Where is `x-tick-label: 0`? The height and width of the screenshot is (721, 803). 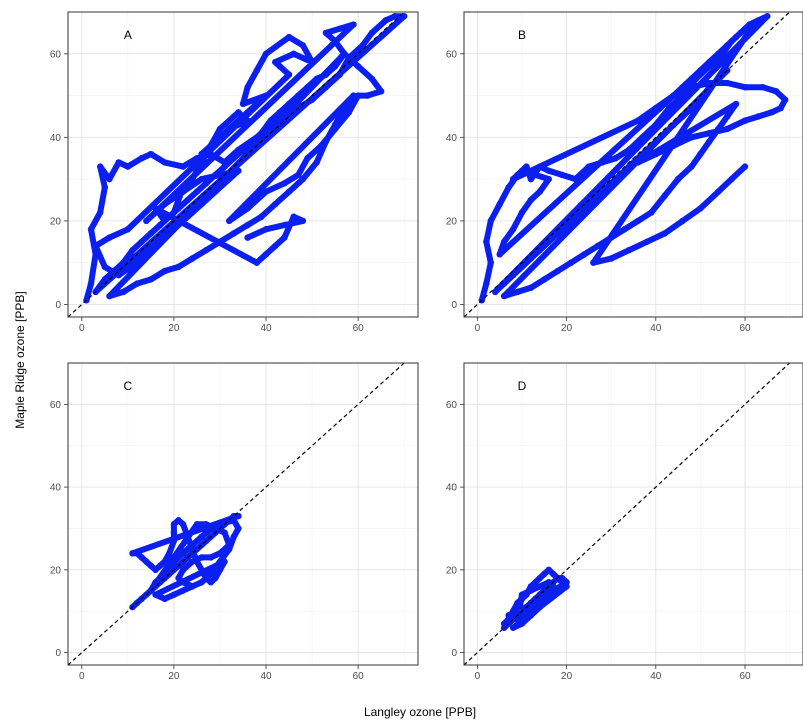 x-tick-label: 0 is located at coordinates (478, 676).